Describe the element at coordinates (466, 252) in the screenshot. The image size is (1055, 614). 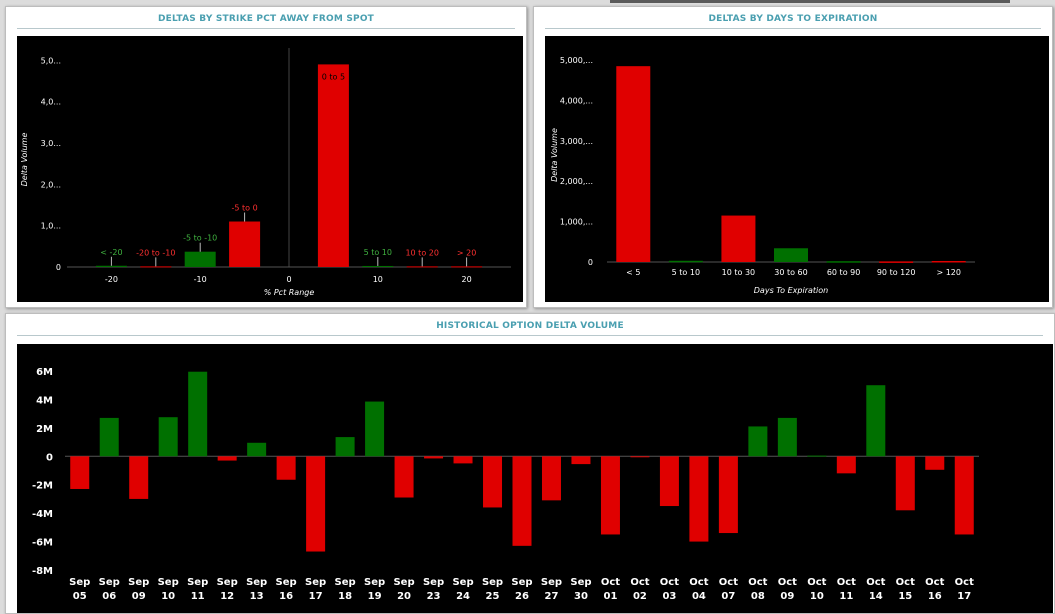
I see `bar-data-label: > 20` at that location.